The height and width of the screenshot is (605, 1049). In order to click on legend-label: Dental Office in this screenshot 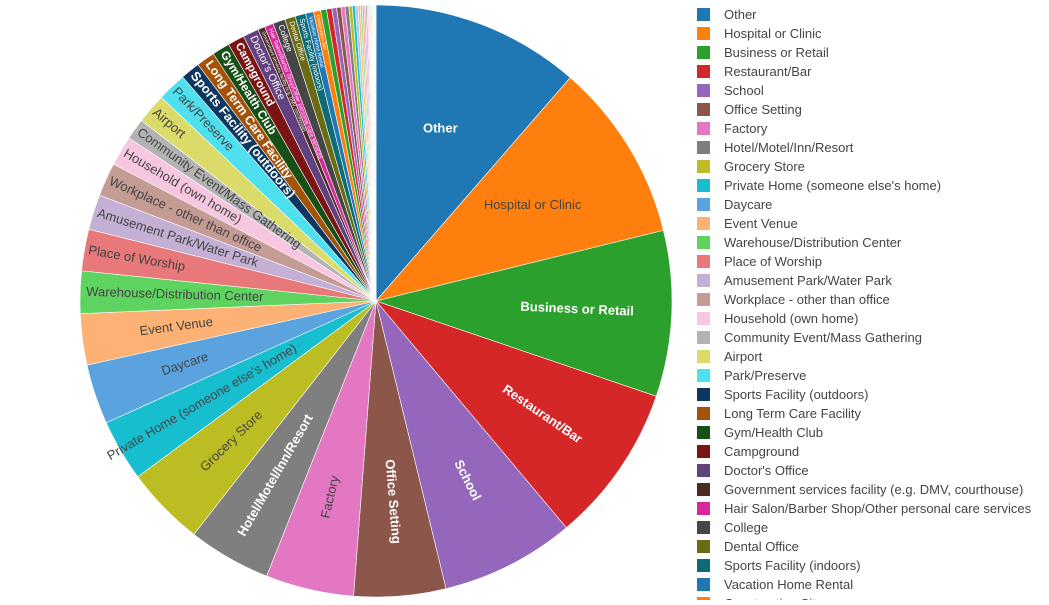, I will do `click(761, 546)`.